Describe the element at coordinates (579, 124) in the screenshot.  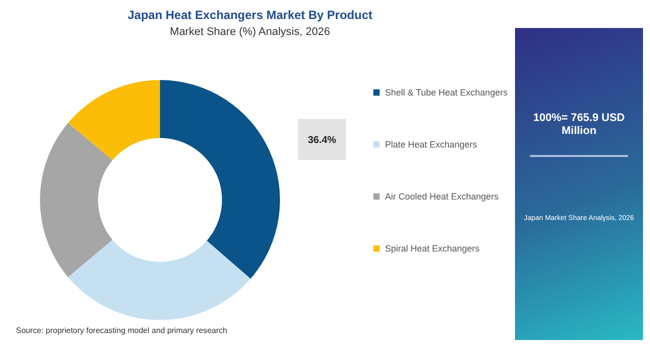
I see `text: 100%= 765.9 USD Million` at that location.